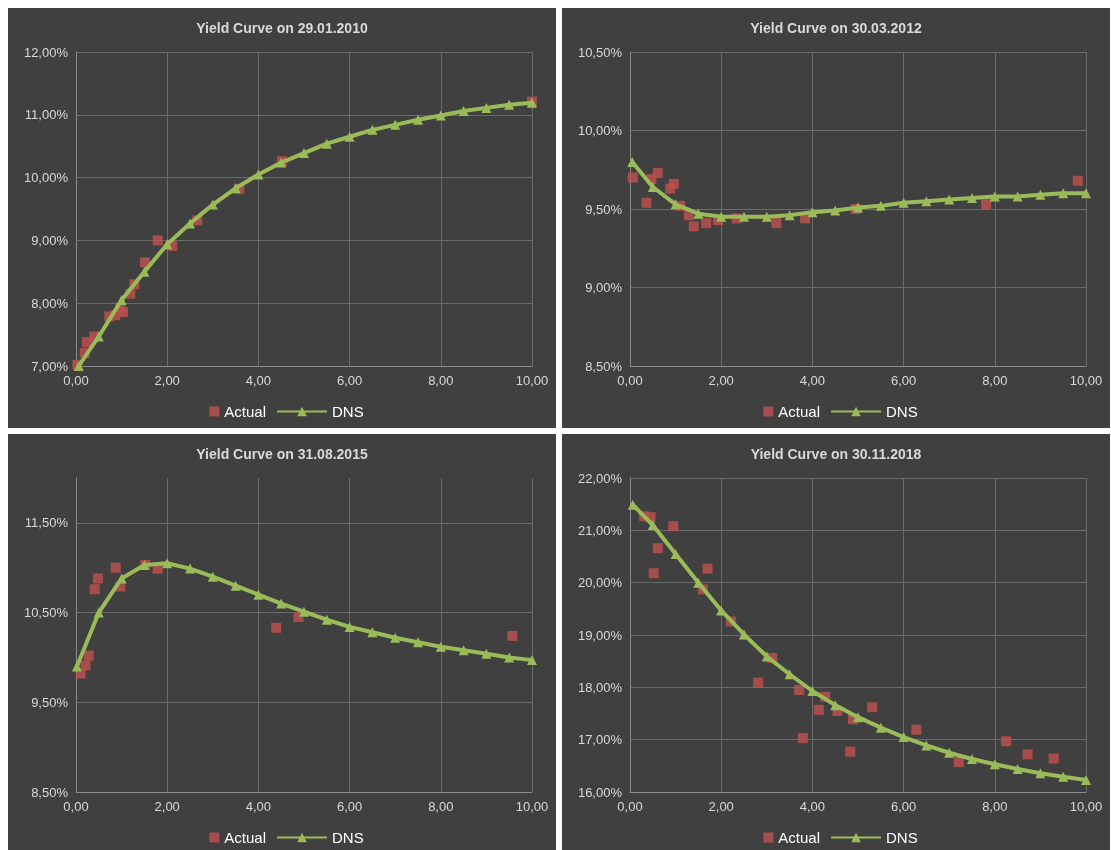 This screenshot has width=1111, height=850. Describe the element at coordinates (836, 454) in the screenshot. I see `chart-title: Yield Curve on 30.11.2018` at that location.